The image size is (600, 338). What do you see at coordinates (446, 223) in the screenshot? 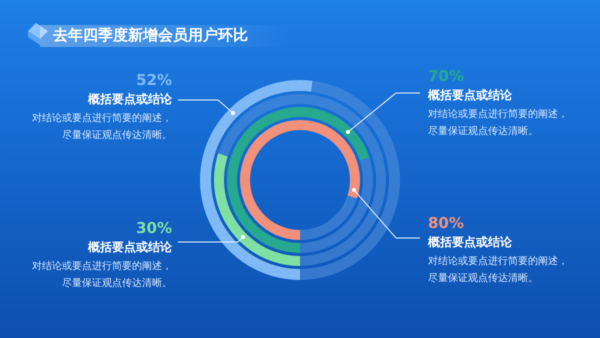
I see `data-label: 80%` at bounding box center [446, 223].